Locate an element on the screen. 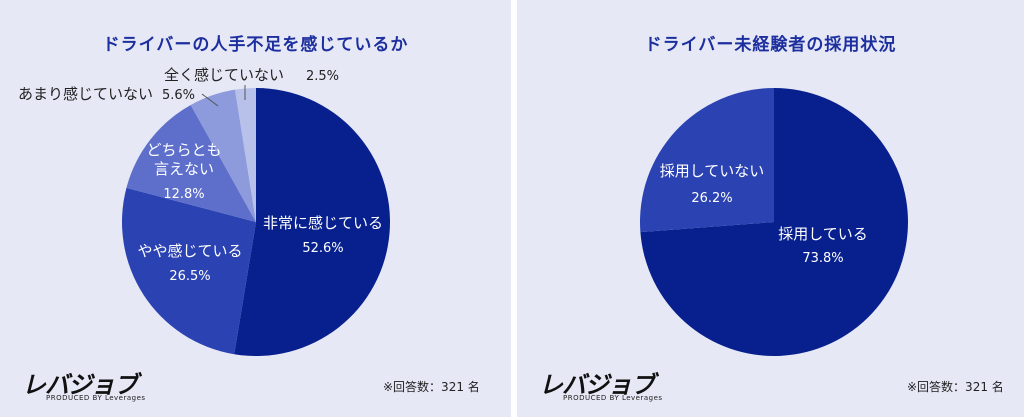 The width and height of the screenshot is (1024, 417). slice-label: やや感じている 26.5% is located at coordinates (189, 263).